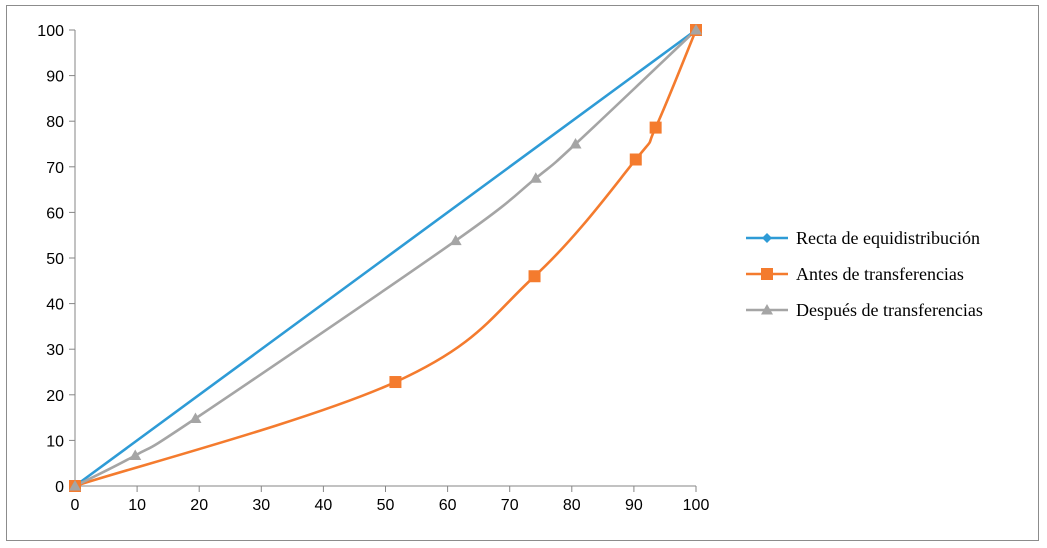  I want to click on x-tick-label: 10, so click(137, 505).